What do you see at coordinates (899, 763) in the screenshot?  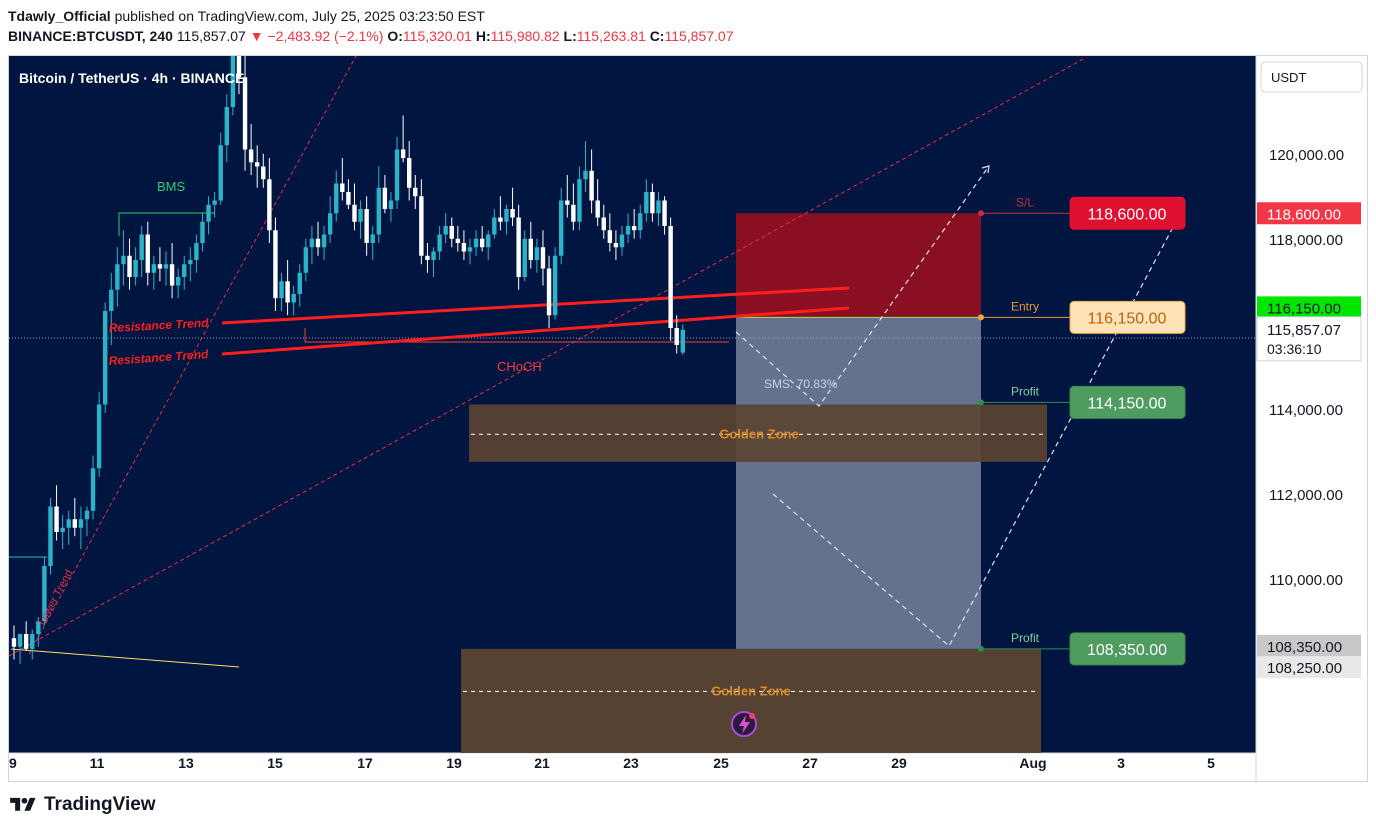 I see `time-tick-label: 29` at bounding box center [899, 763].